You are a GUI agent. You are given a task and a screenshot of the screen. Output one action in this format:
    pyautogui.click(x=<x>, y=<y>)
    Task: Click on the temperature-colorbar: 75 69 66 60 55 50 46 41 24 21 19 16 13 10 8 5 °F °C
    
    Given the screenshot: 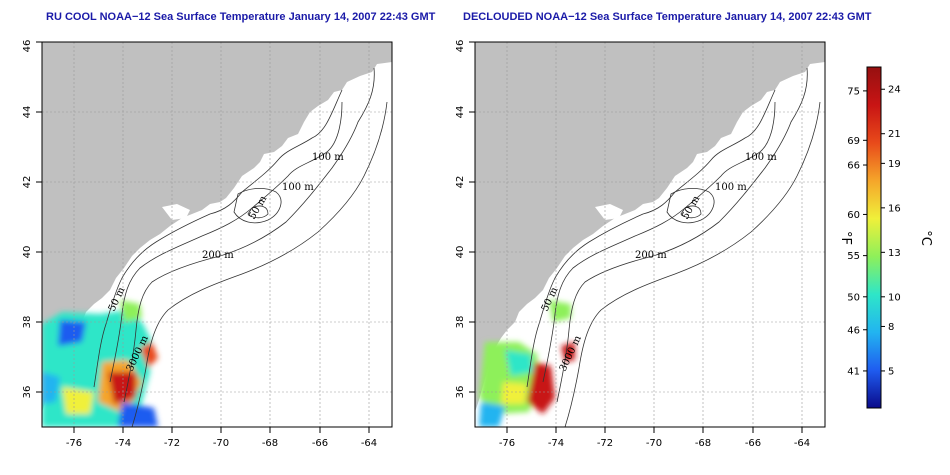 What is the action you would take?
    pyautogui.click(x=885, y=237)
    